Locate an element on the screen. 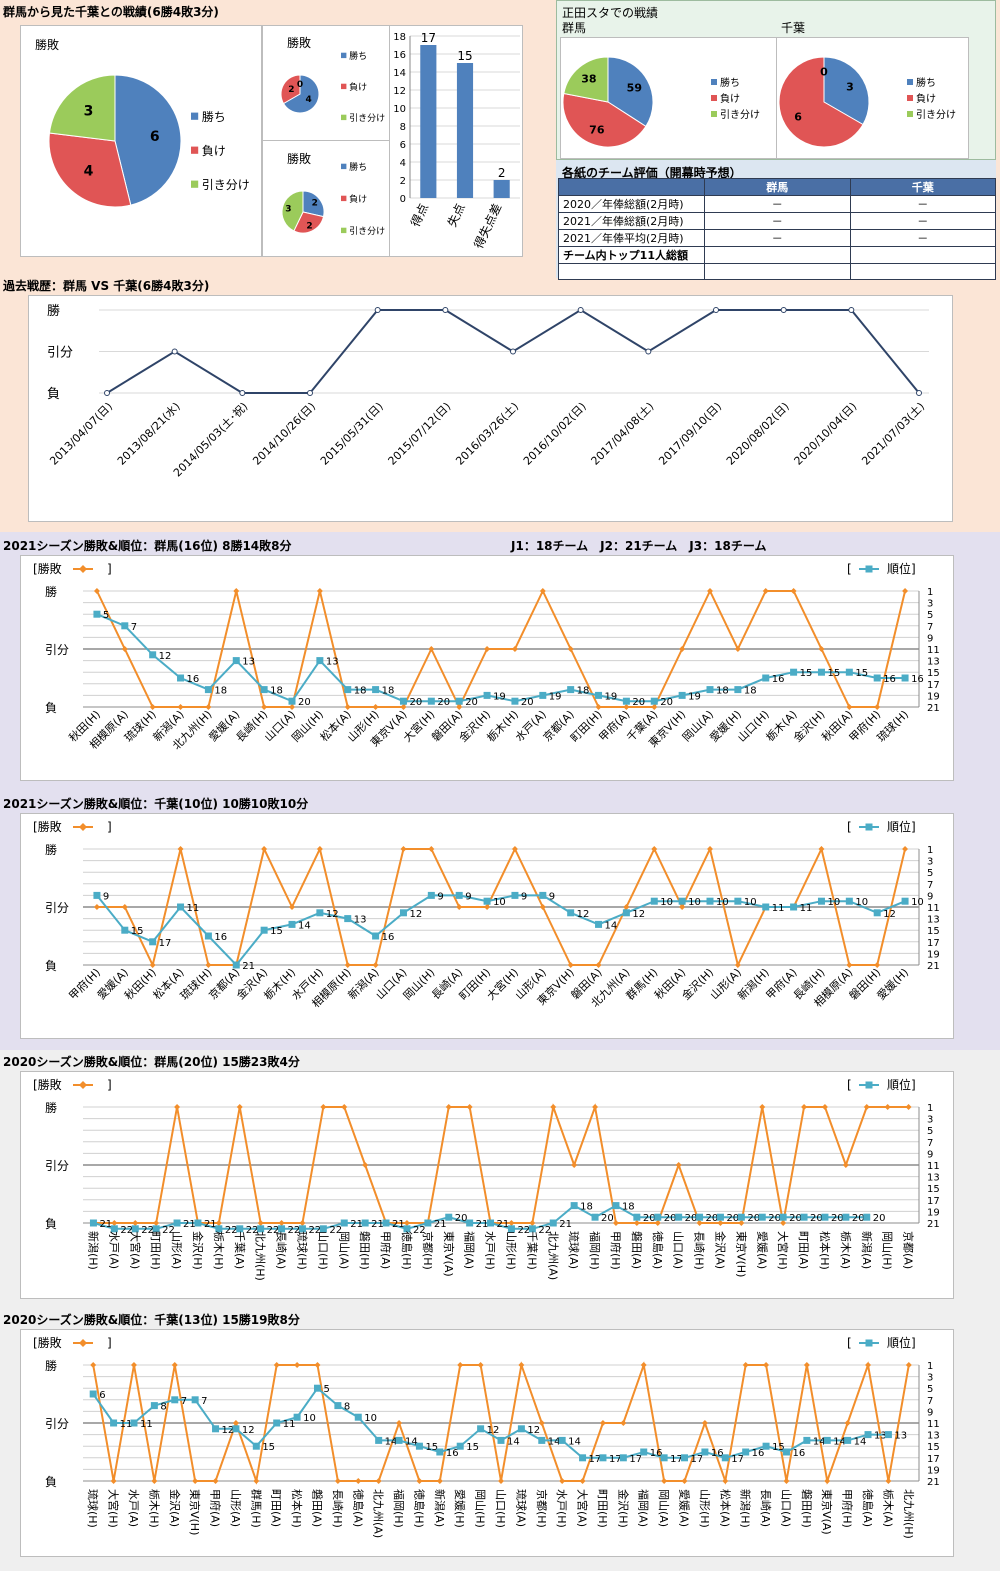 The width and height of the screenshot is (1000, 1571). y-tick-label: 12 is located at coordinates (399, 91).